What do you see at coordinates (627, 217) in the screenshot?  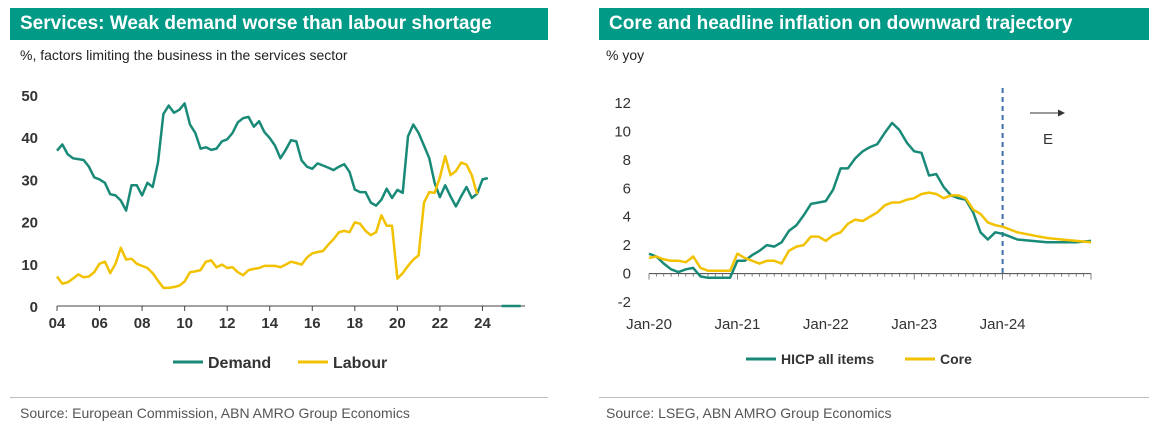 I see `y-tick-label: 4` at bounding box center [627, 217].